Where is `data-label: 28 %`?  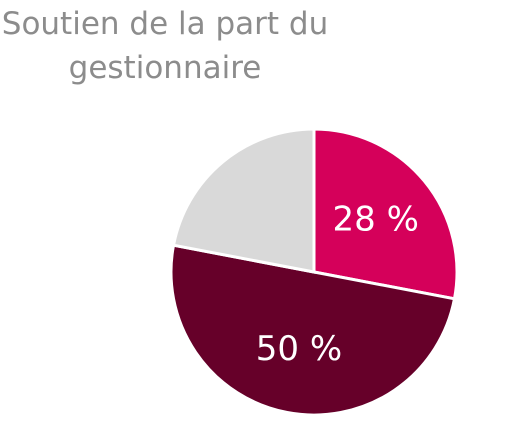 data-label: 28 % is located at coordinates (376, 219).